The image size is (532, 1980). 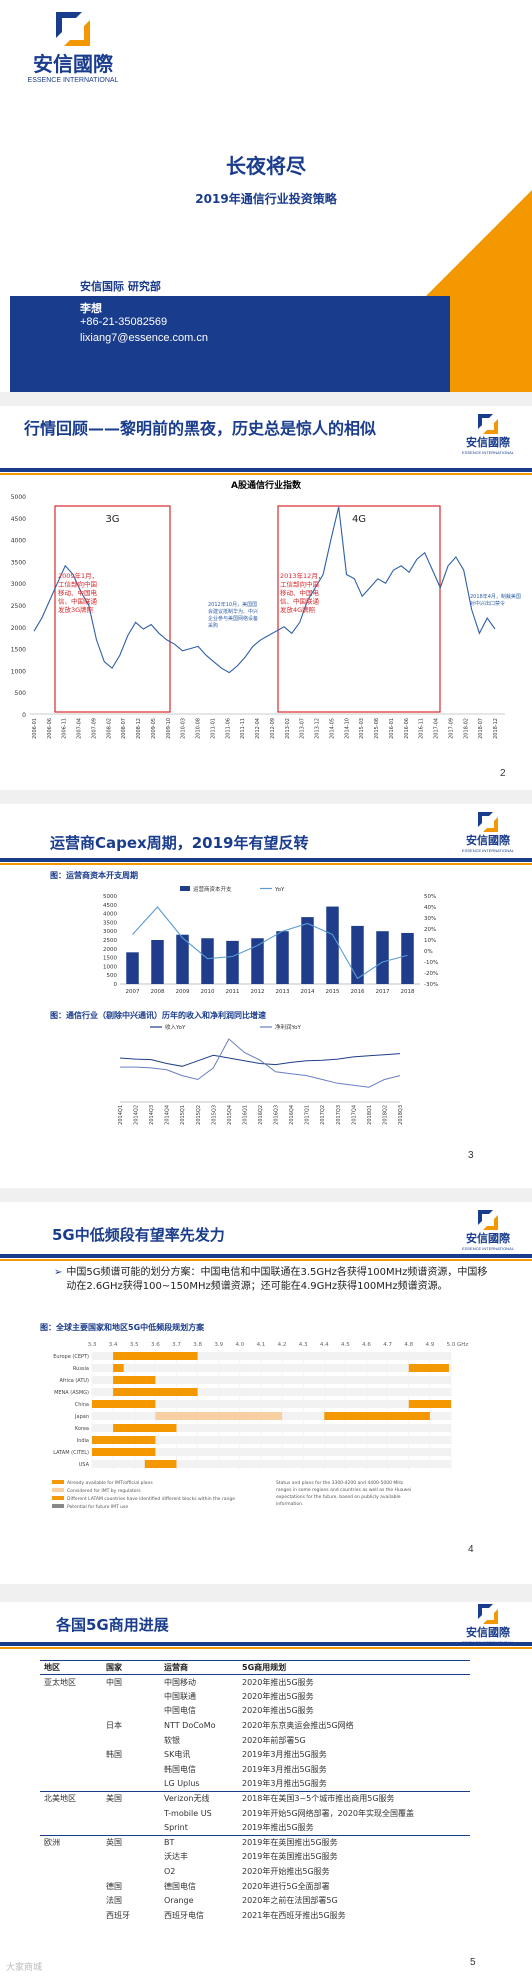 What do you see at coordinates (318, 728) in the screenshot?
I see `x-tick: 2013-12` at bounding box center [318, 728].